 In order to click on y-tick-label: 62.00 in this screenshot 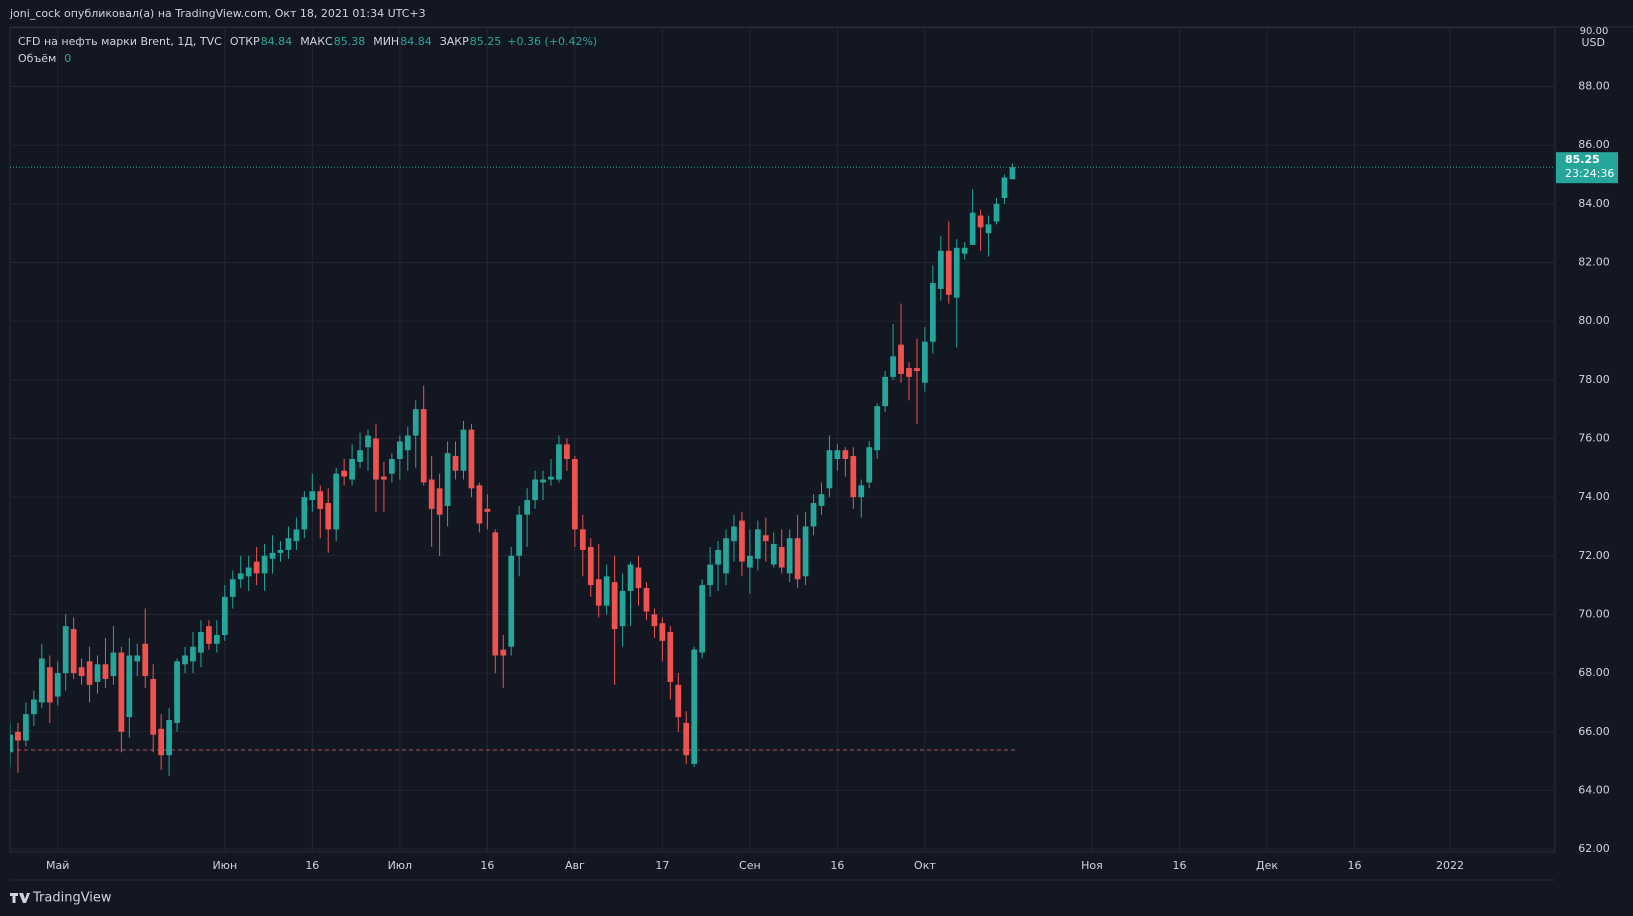, I will do `click(1594, 848)`.